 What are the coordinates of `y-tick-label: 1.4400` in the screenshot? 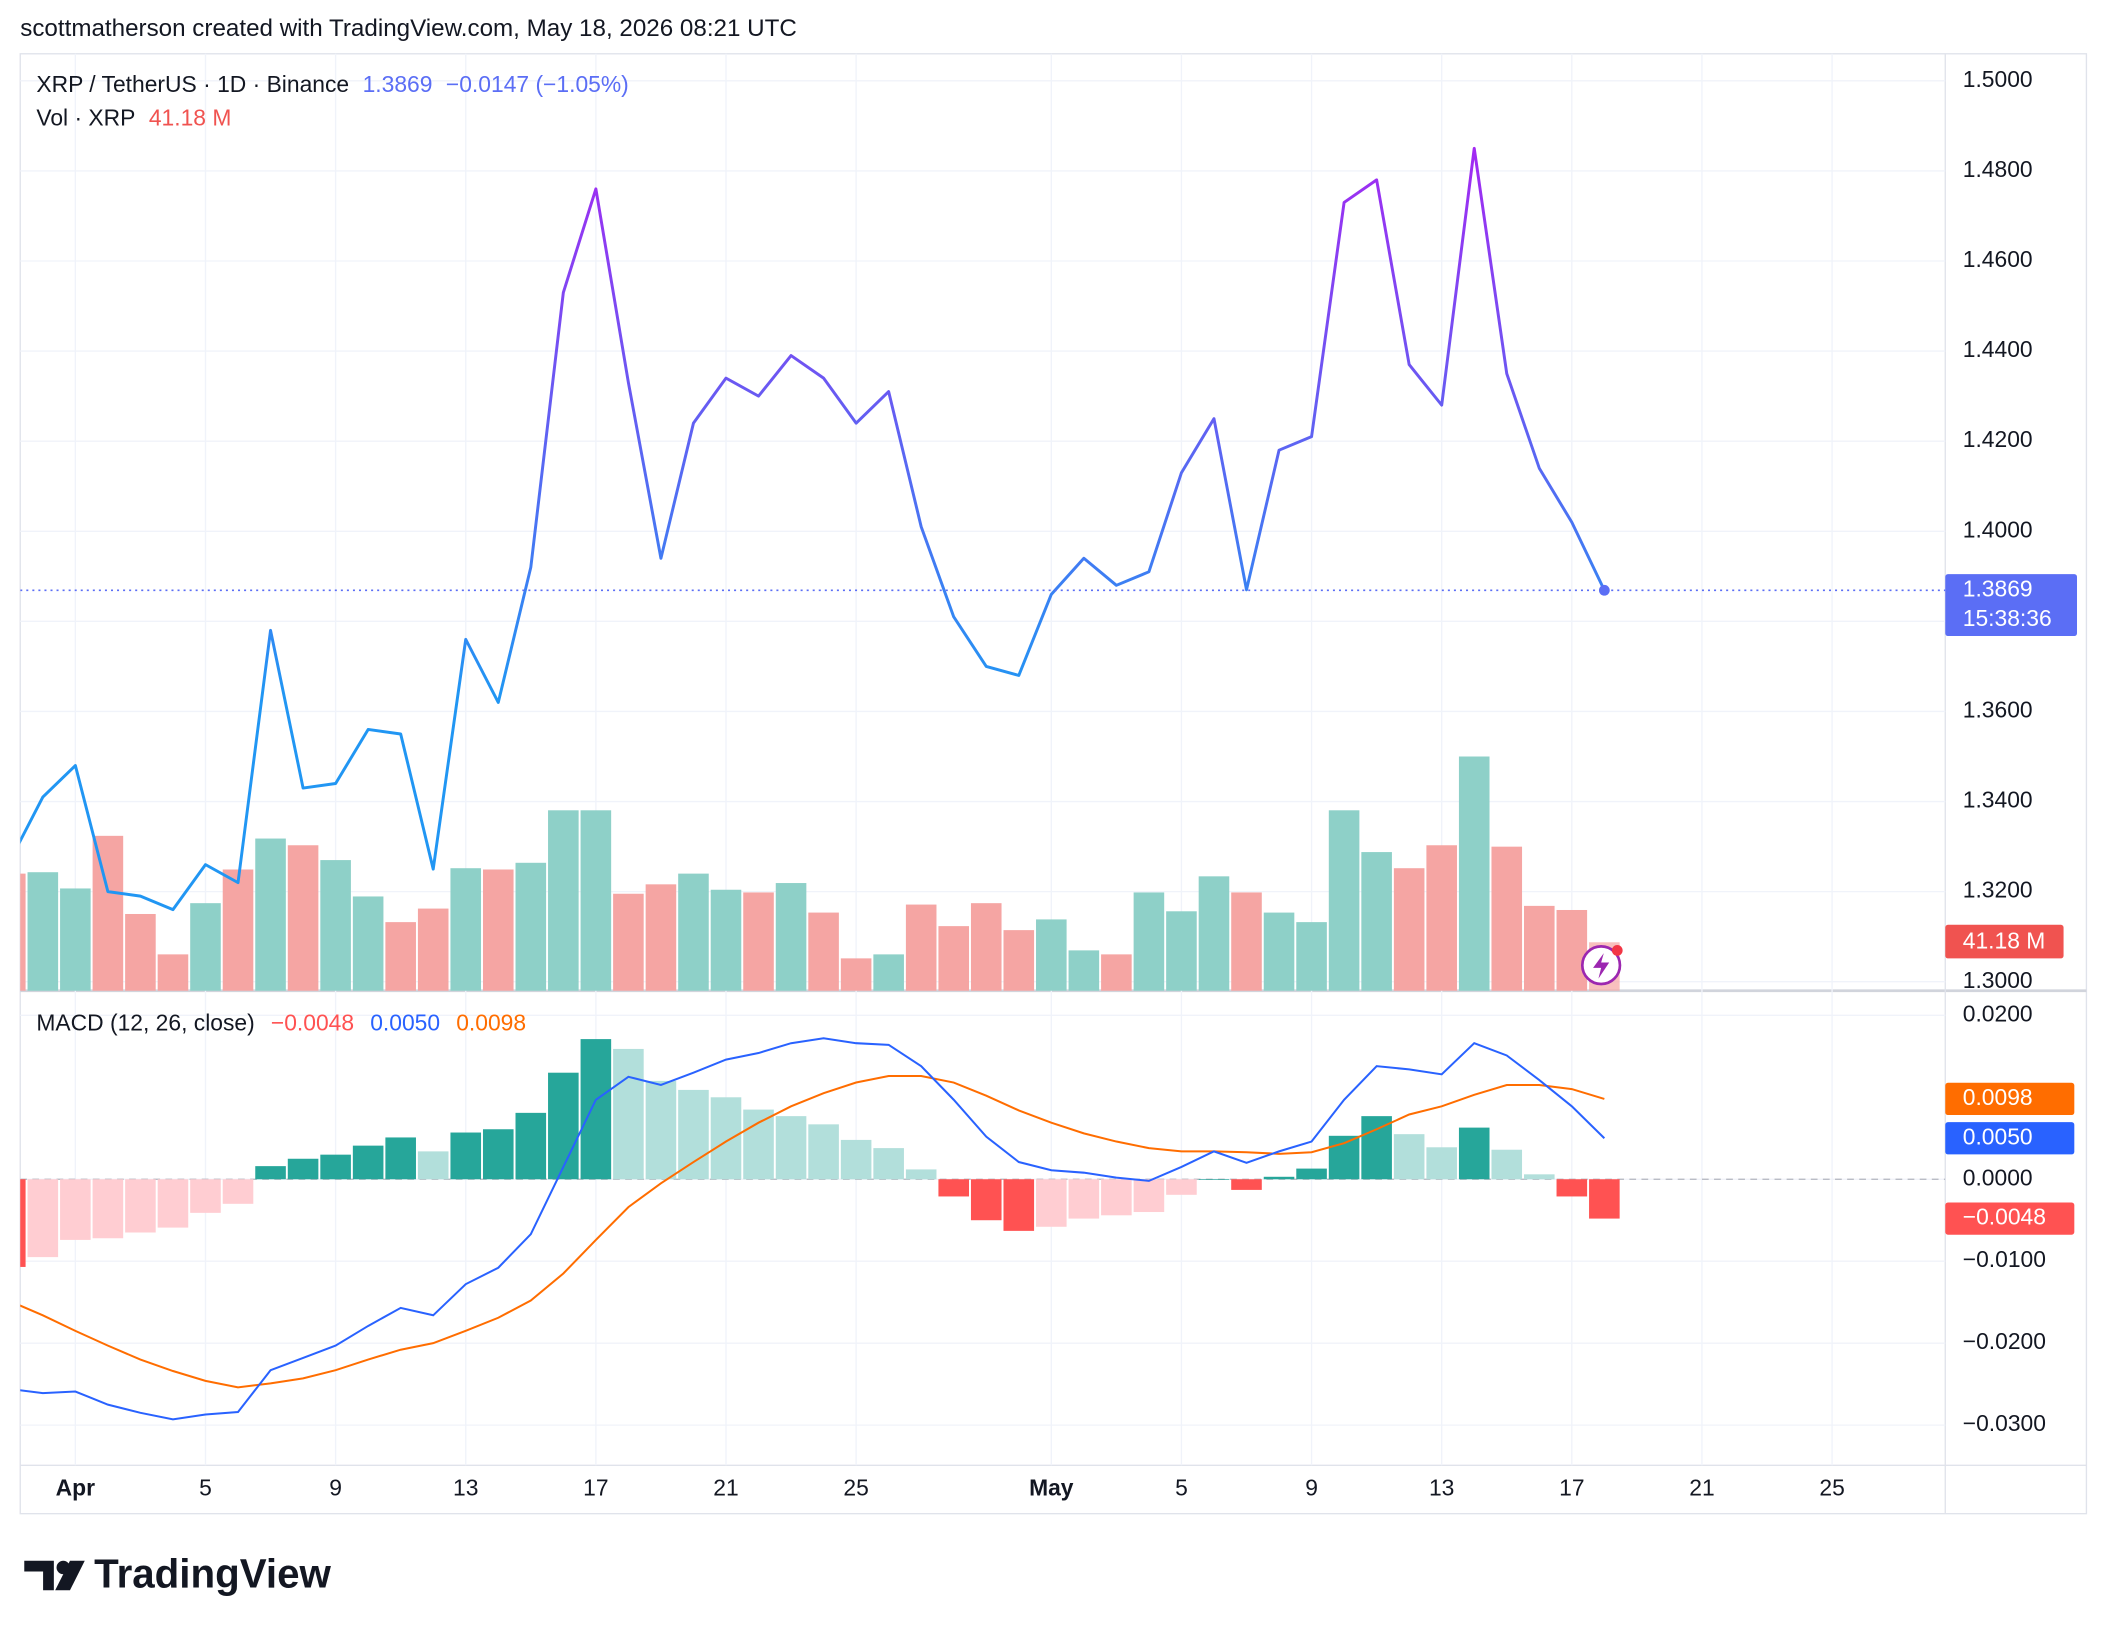 It's located at (1998, 349).